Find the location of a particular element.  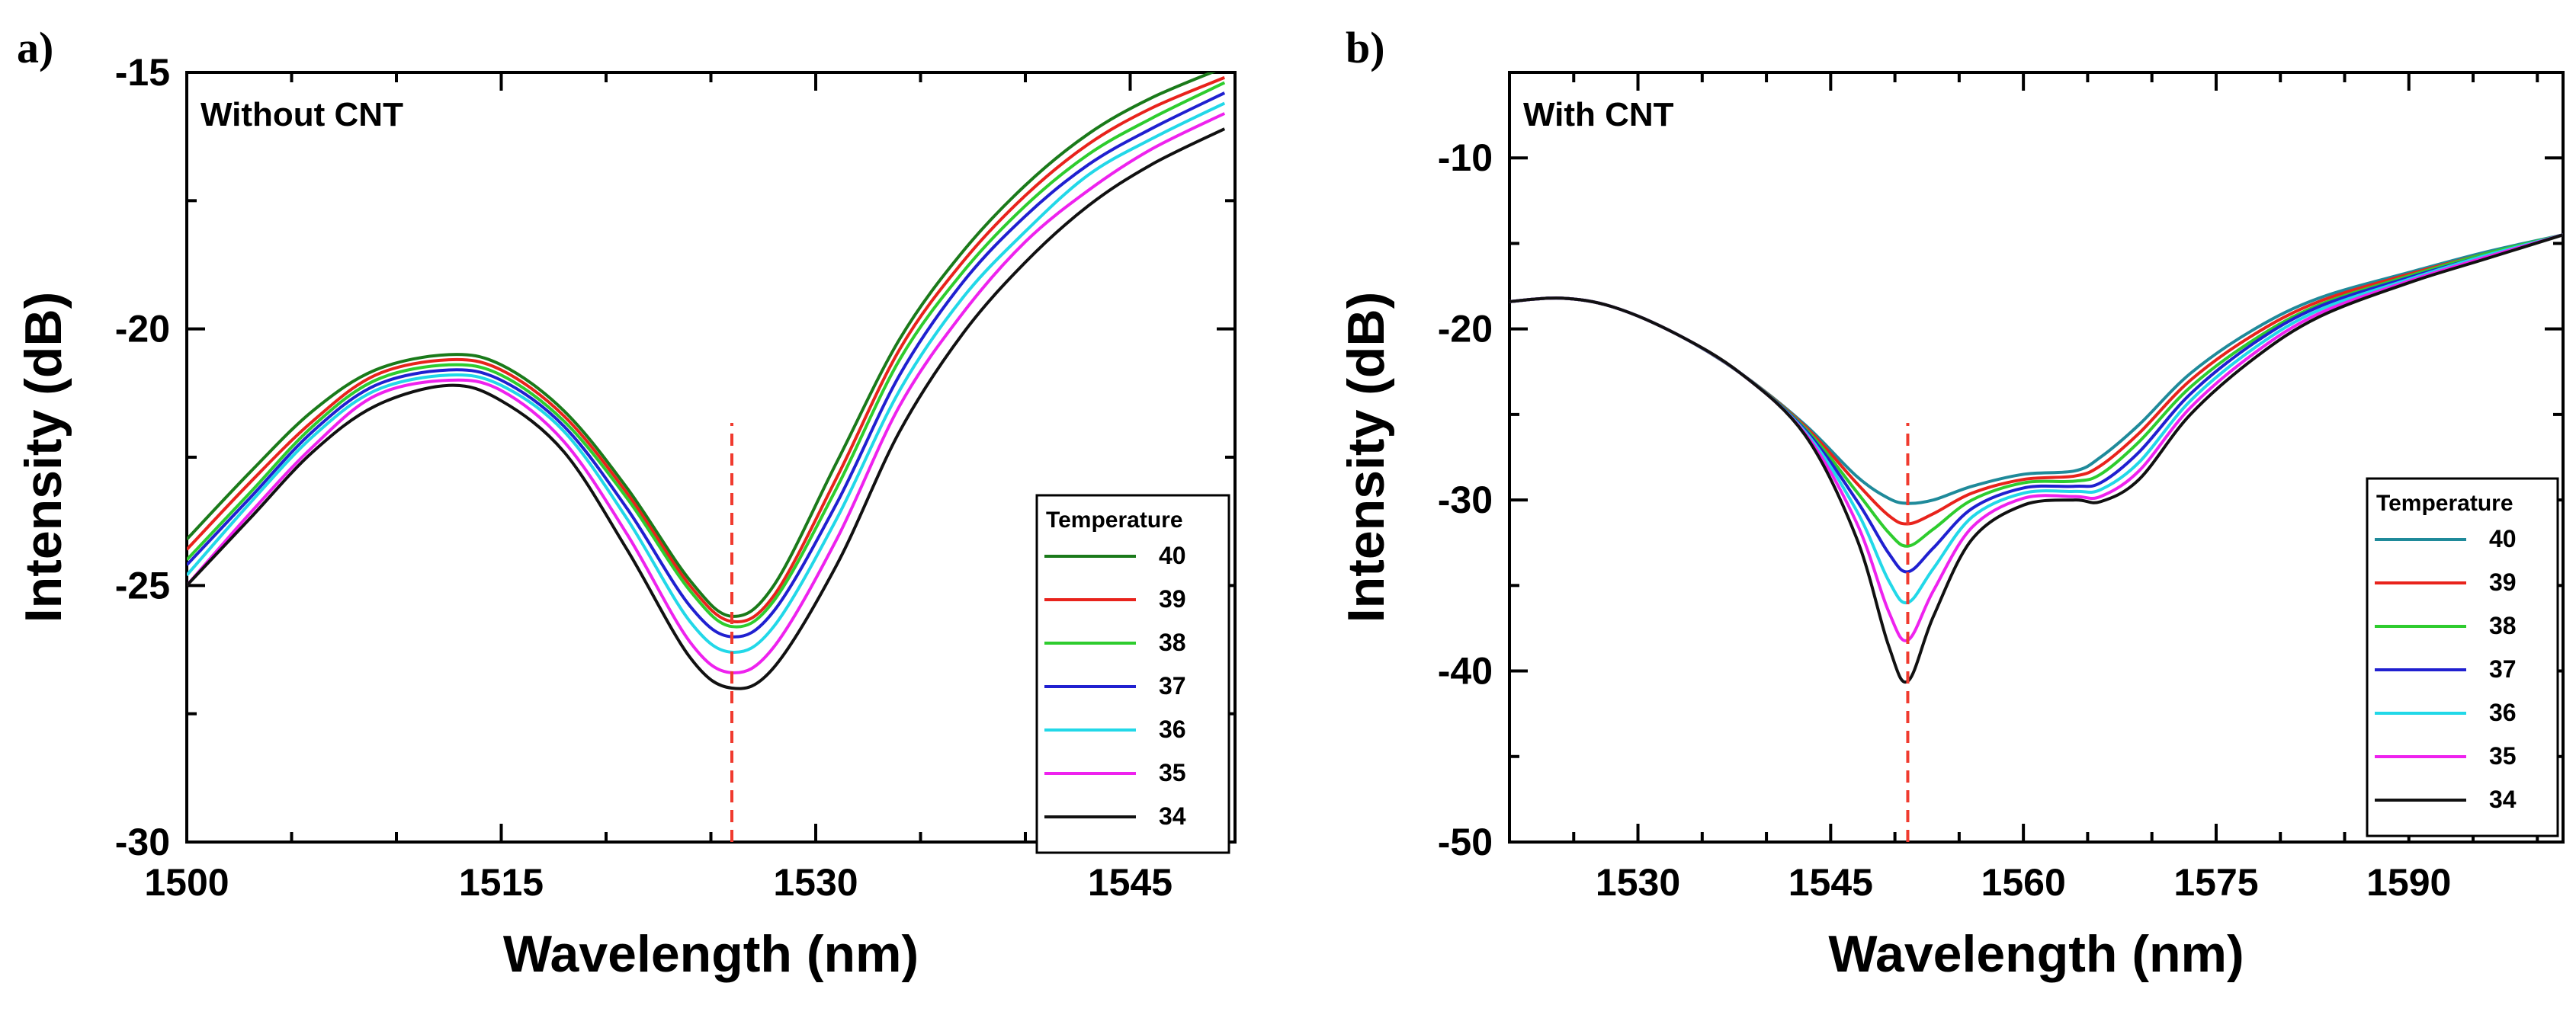

y-tick-label: -25 is located at coordinates (142, 585).